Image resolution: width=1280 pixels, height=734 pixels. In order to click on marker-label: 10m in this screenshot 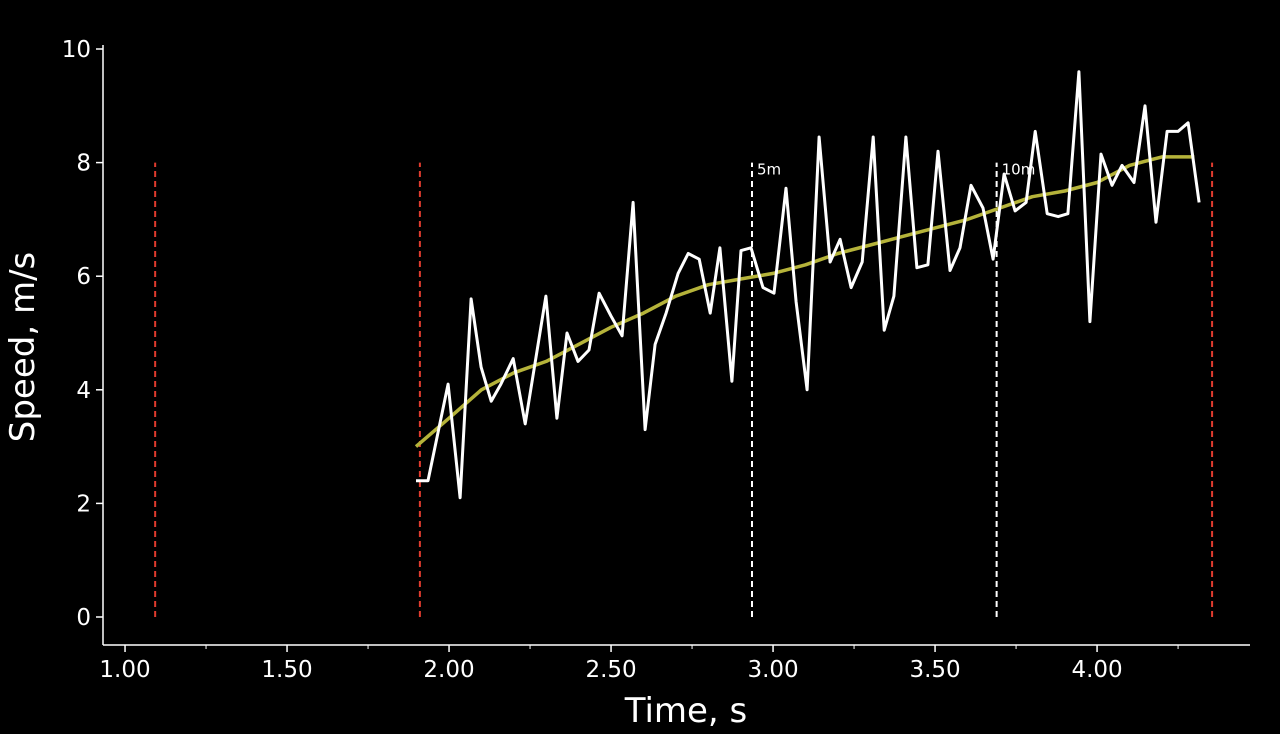, I will do `click(1019, 170)`.